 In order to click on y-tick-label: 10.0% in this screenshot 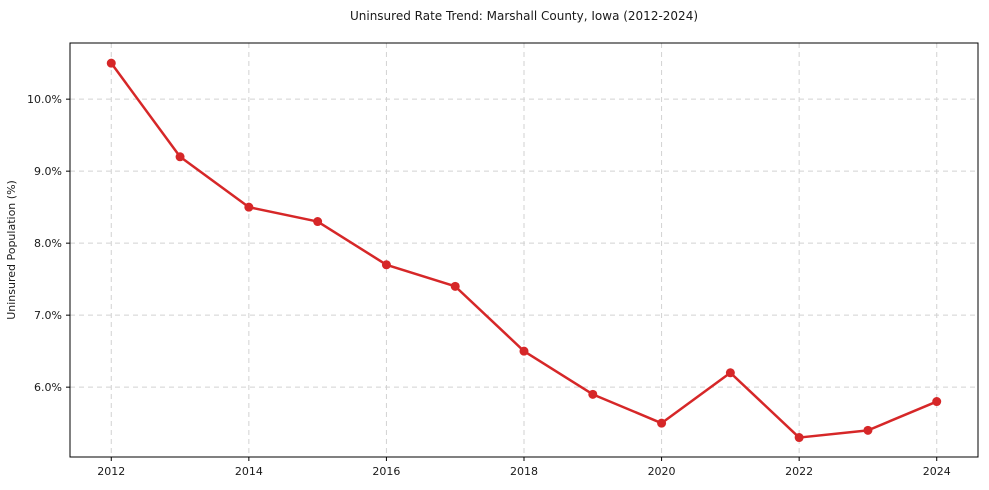, I will do `click(44, 99)`.